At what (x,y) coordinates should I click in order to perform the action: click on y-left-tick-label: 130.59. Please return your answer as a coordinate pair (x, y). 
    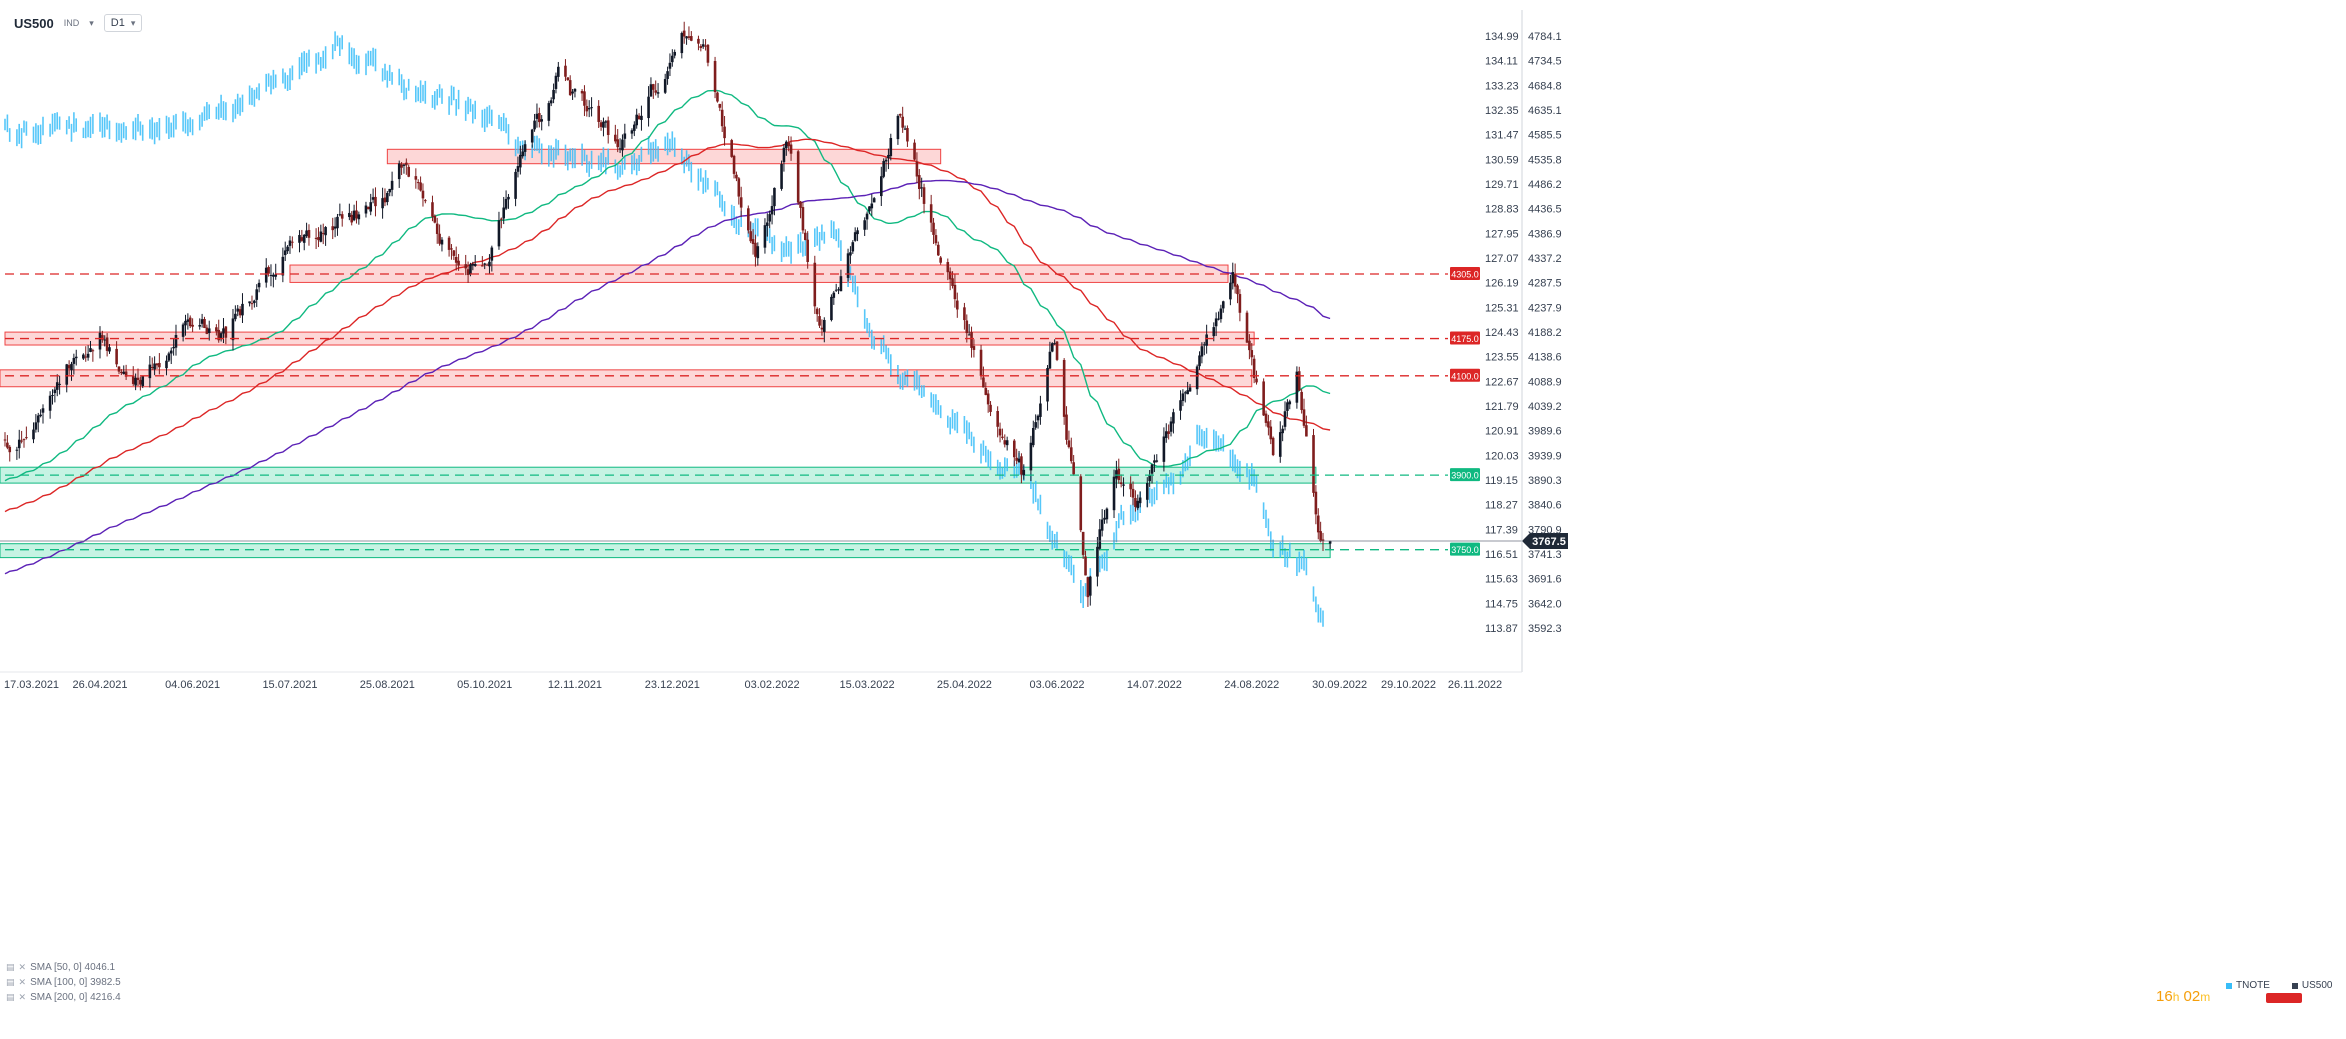
    Looking at the image, I should click on (1502, 160).